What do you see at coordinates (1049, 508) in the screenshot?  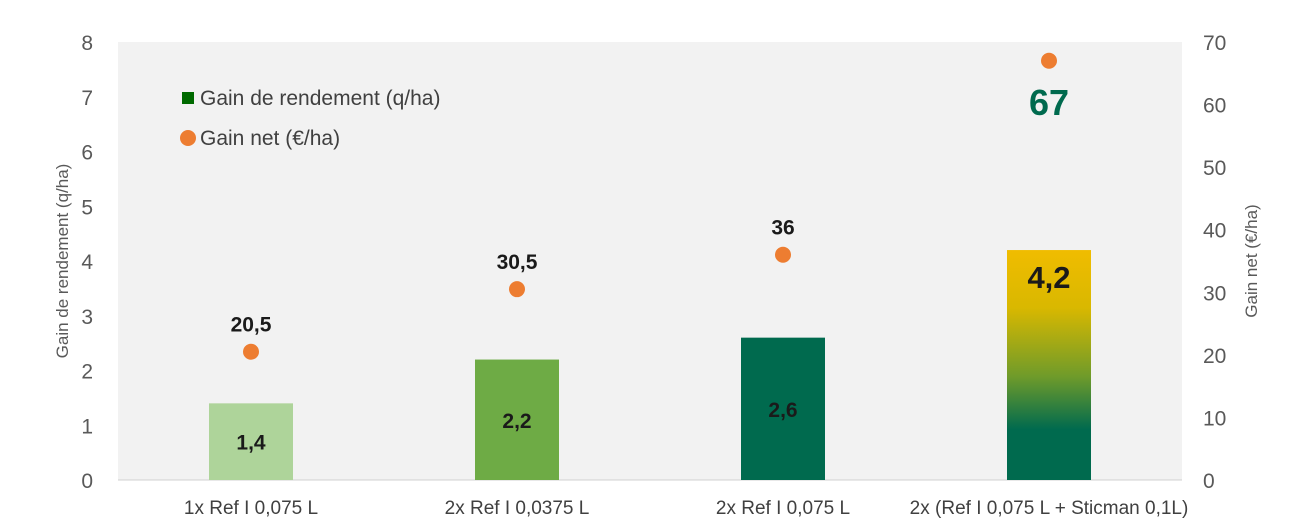 I see `x-category-label: 2x (Ref I 0,075 L + Sticman 0,1L)` at bounding box center [1049, 508].